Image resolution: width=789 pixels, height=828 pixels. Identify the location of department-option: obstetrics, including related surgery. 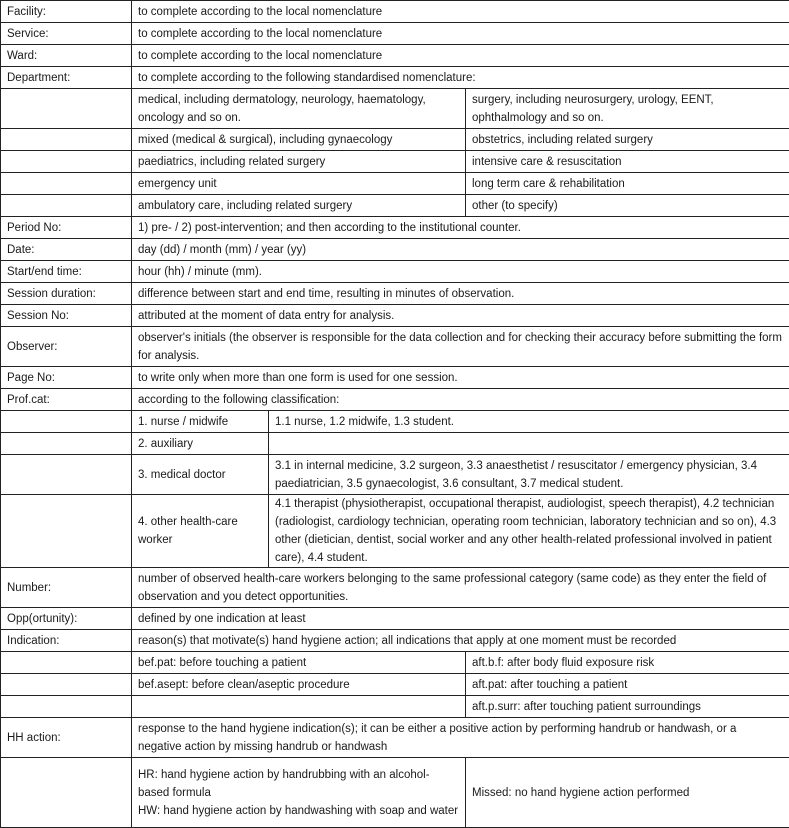
(627, 140).